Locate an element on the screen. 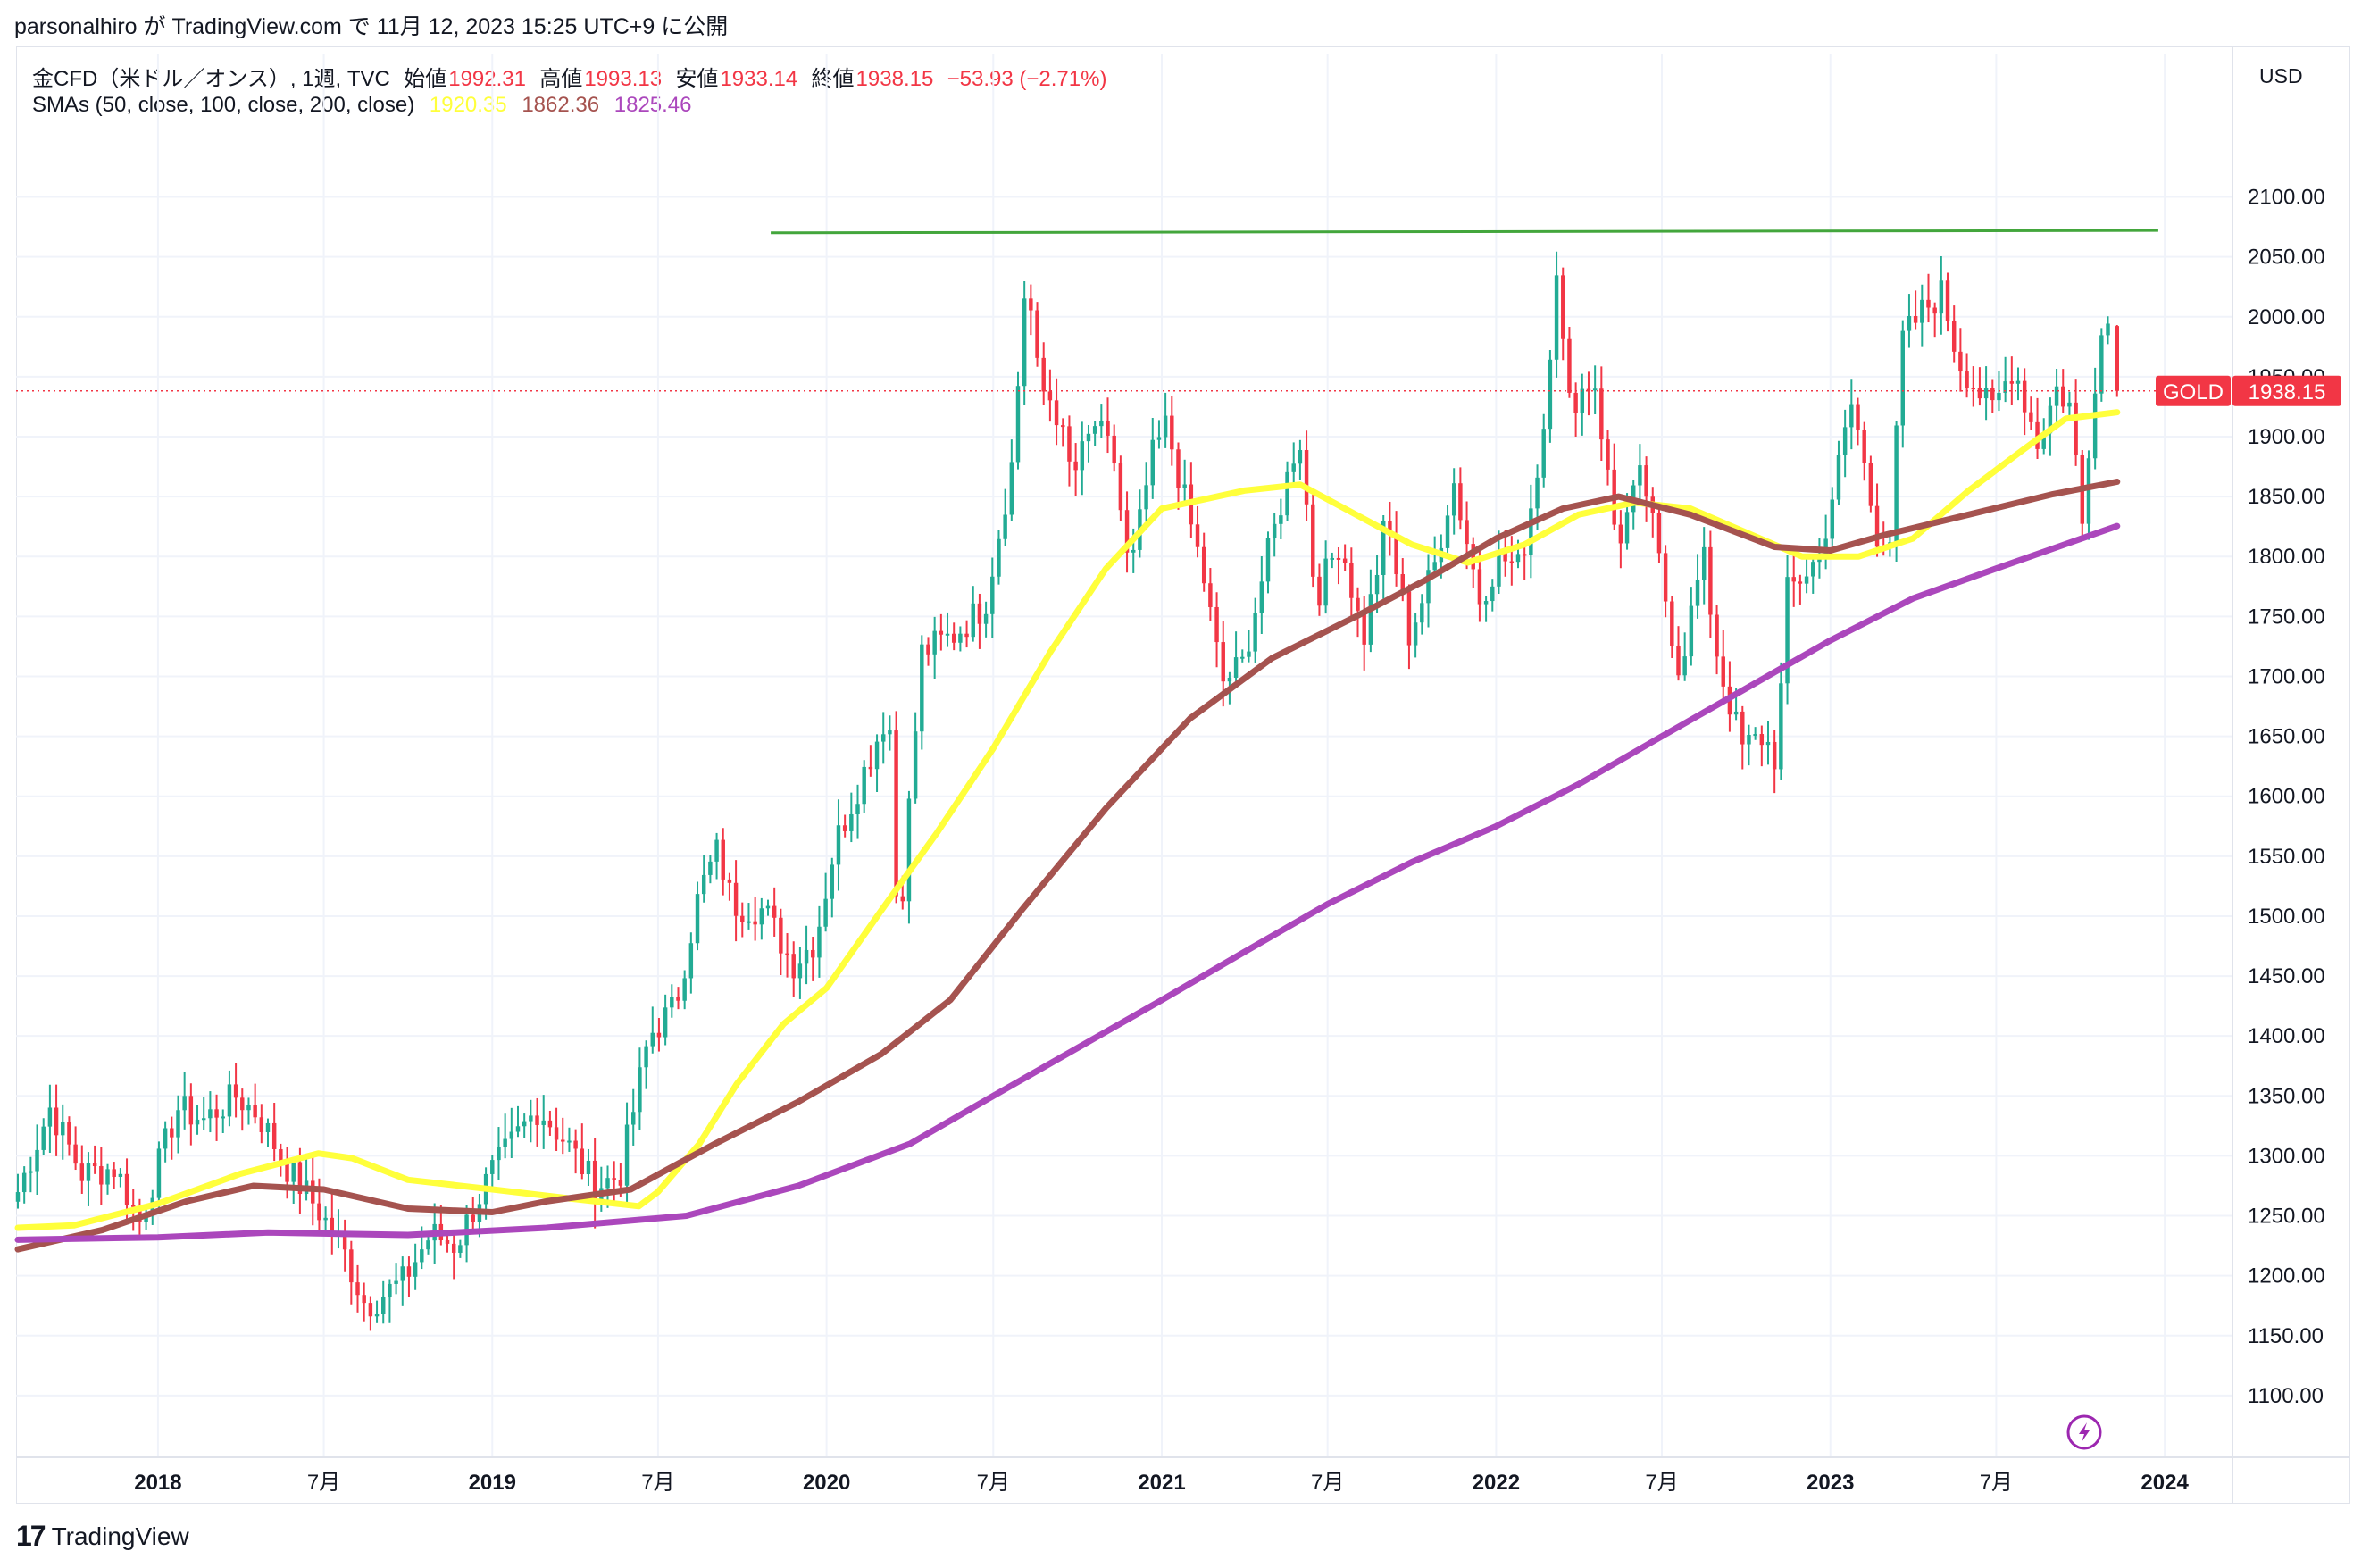 The width and height of the screenshot is (2370, 1568). low-value: 1933.14 is located at coordinates (759, 79).